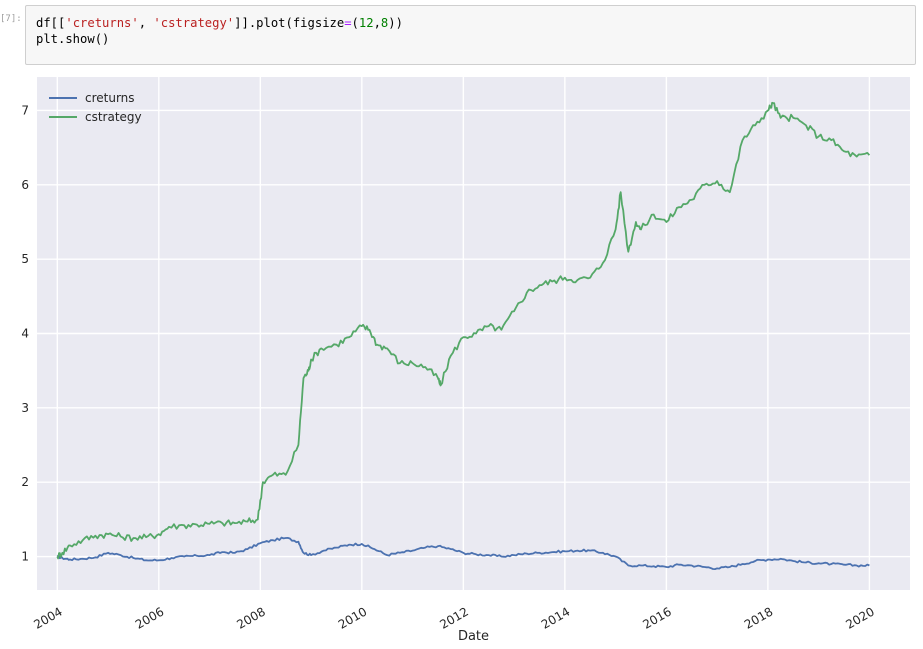 The width and height of the screenshot is (923, 649). I want to click on x-tick-label: 2008, so click(250, 617).